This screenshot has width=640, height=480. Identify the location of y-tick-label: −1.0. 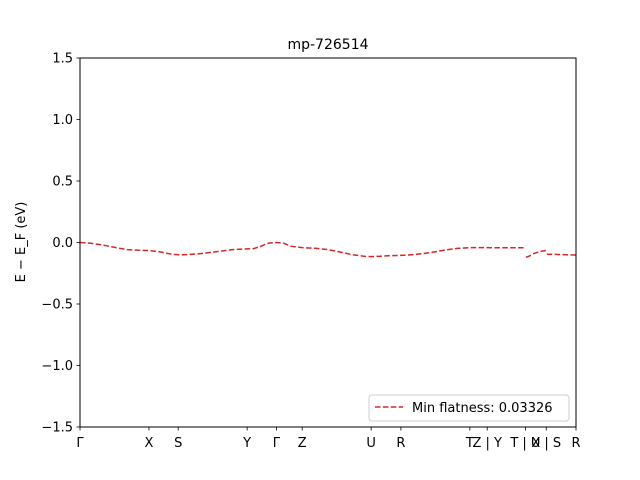
(57, 366).